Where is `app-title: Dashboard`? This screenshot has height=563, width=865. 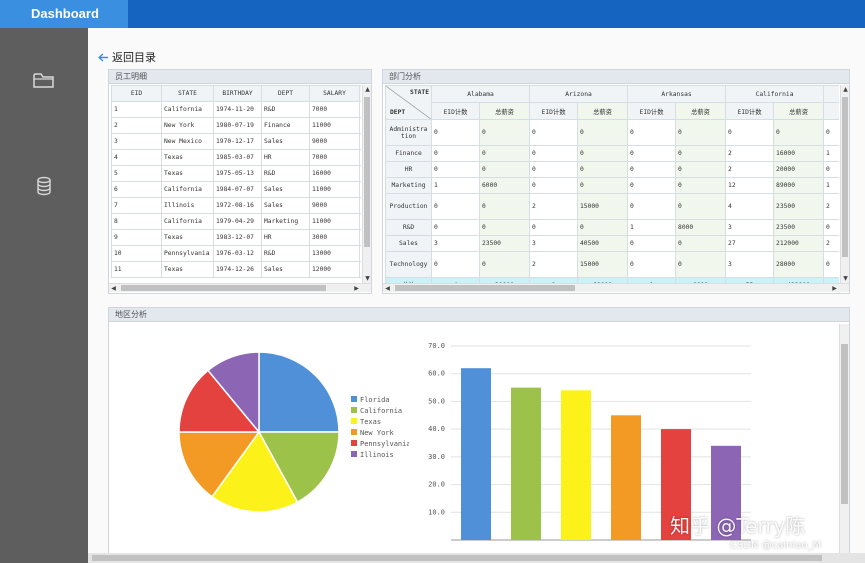 app-title: Dashboard is located at coordinates (64, 14).